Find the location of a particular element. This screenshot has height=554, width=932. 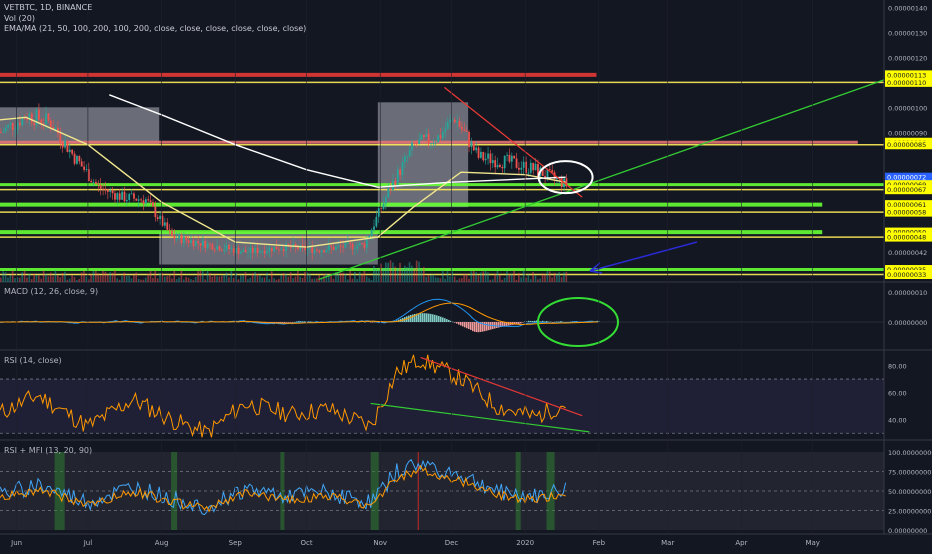

symbol-title: VETBTC, 1D, BINANCE is located at coordinates (48, 7).